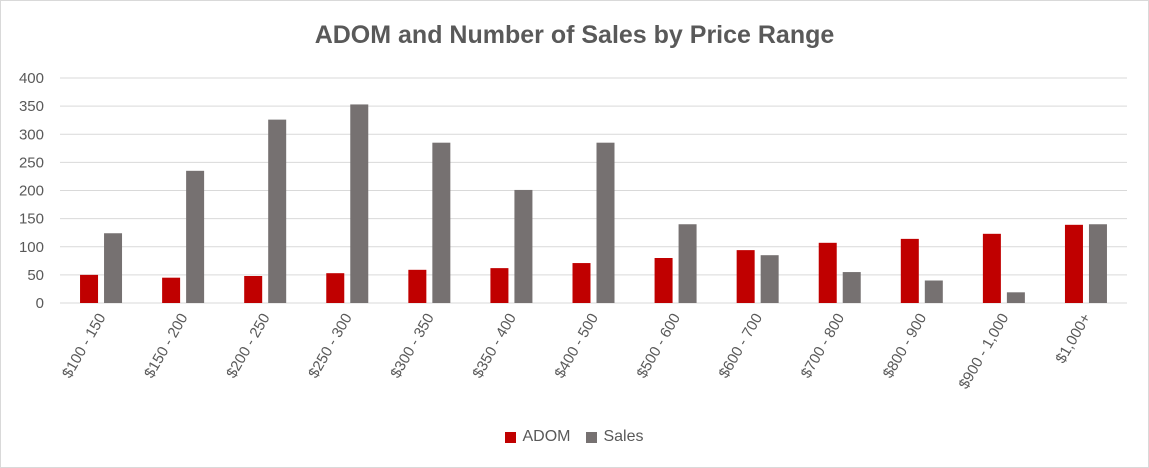  Describe the element at coordinates (1073, 338) in the screenshot. I see `x-tick-label: $1,000+` at that location.